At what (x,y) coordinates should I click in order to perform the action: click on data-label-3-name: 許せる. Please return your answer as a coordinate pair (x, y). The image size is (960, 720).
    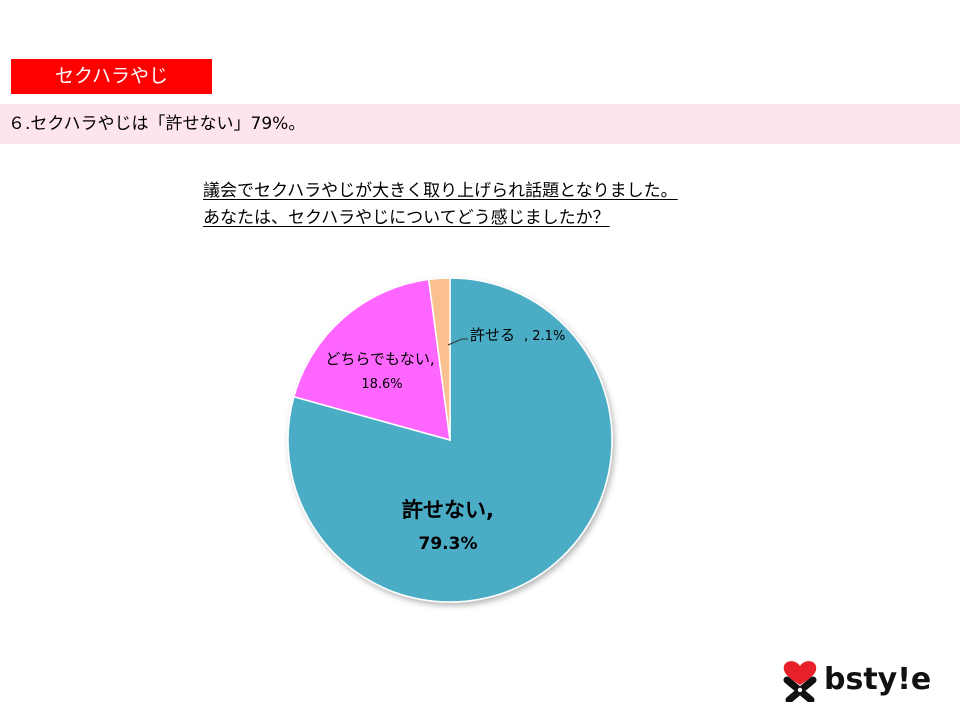
    Looking at the image, I should click on (492, 335).